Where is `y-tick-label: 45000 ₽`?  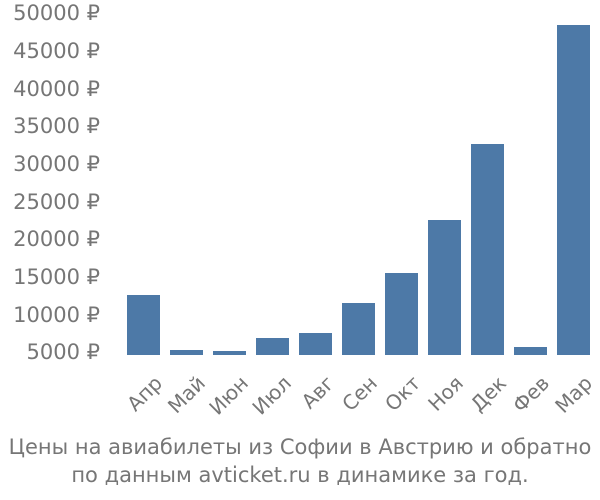 y-tick-label: 45000 ₽ is located at coordinates (56, 50).